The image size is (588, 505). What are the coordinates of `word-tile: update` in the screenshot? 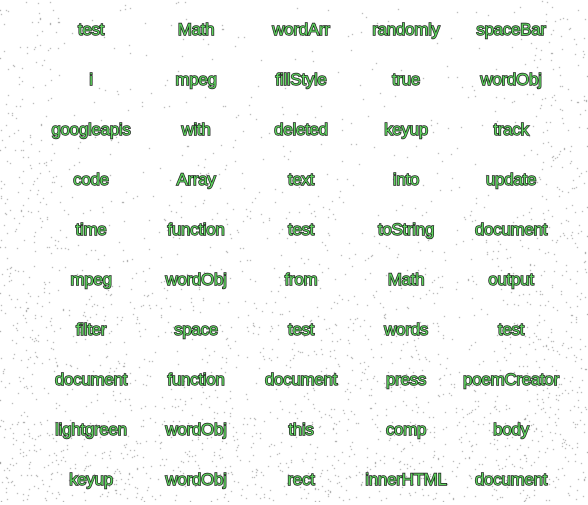 It's located at (511, 179).